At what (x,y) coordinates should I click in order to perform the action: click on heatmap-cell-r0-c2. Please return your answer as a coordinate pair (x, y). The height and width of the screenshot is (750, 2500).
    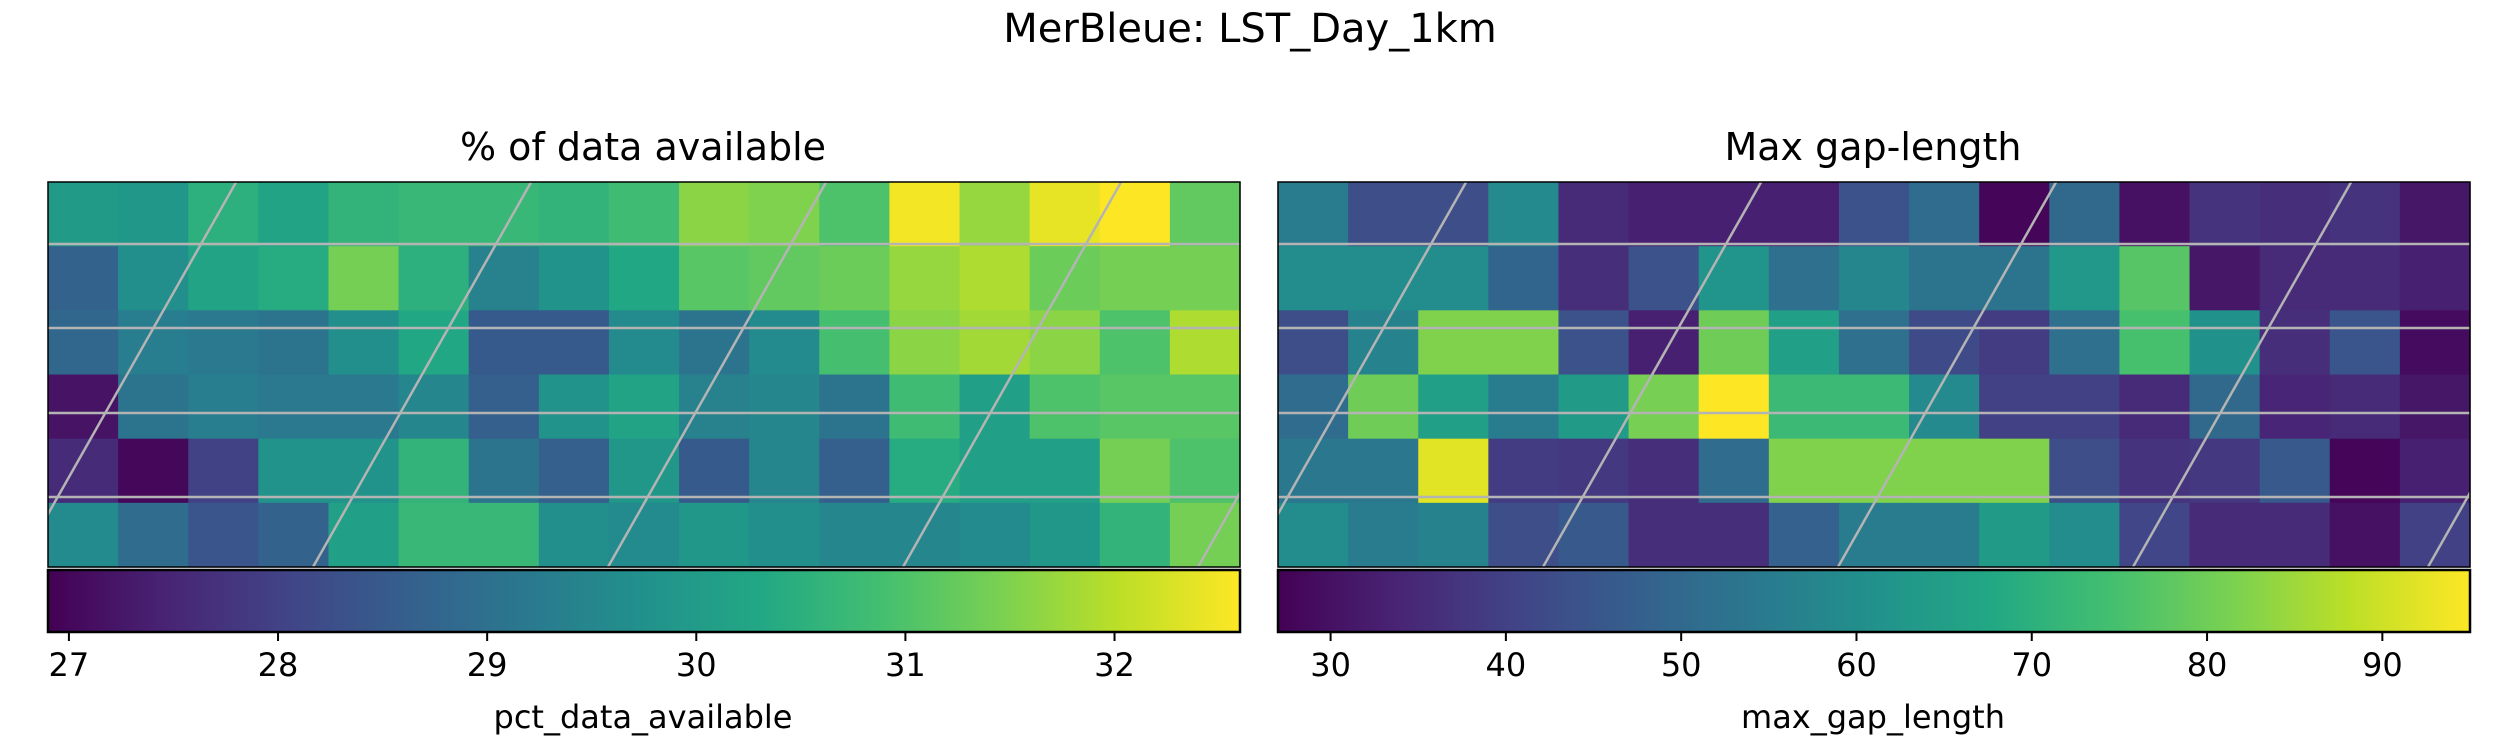
    Looking at the image, I should click on (1453, 214).